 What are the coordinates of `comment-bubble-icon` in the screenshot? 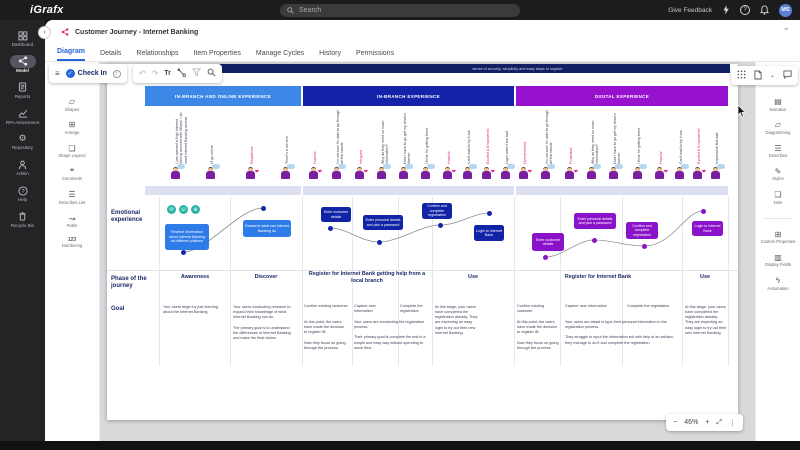 It's located at (787, 75).